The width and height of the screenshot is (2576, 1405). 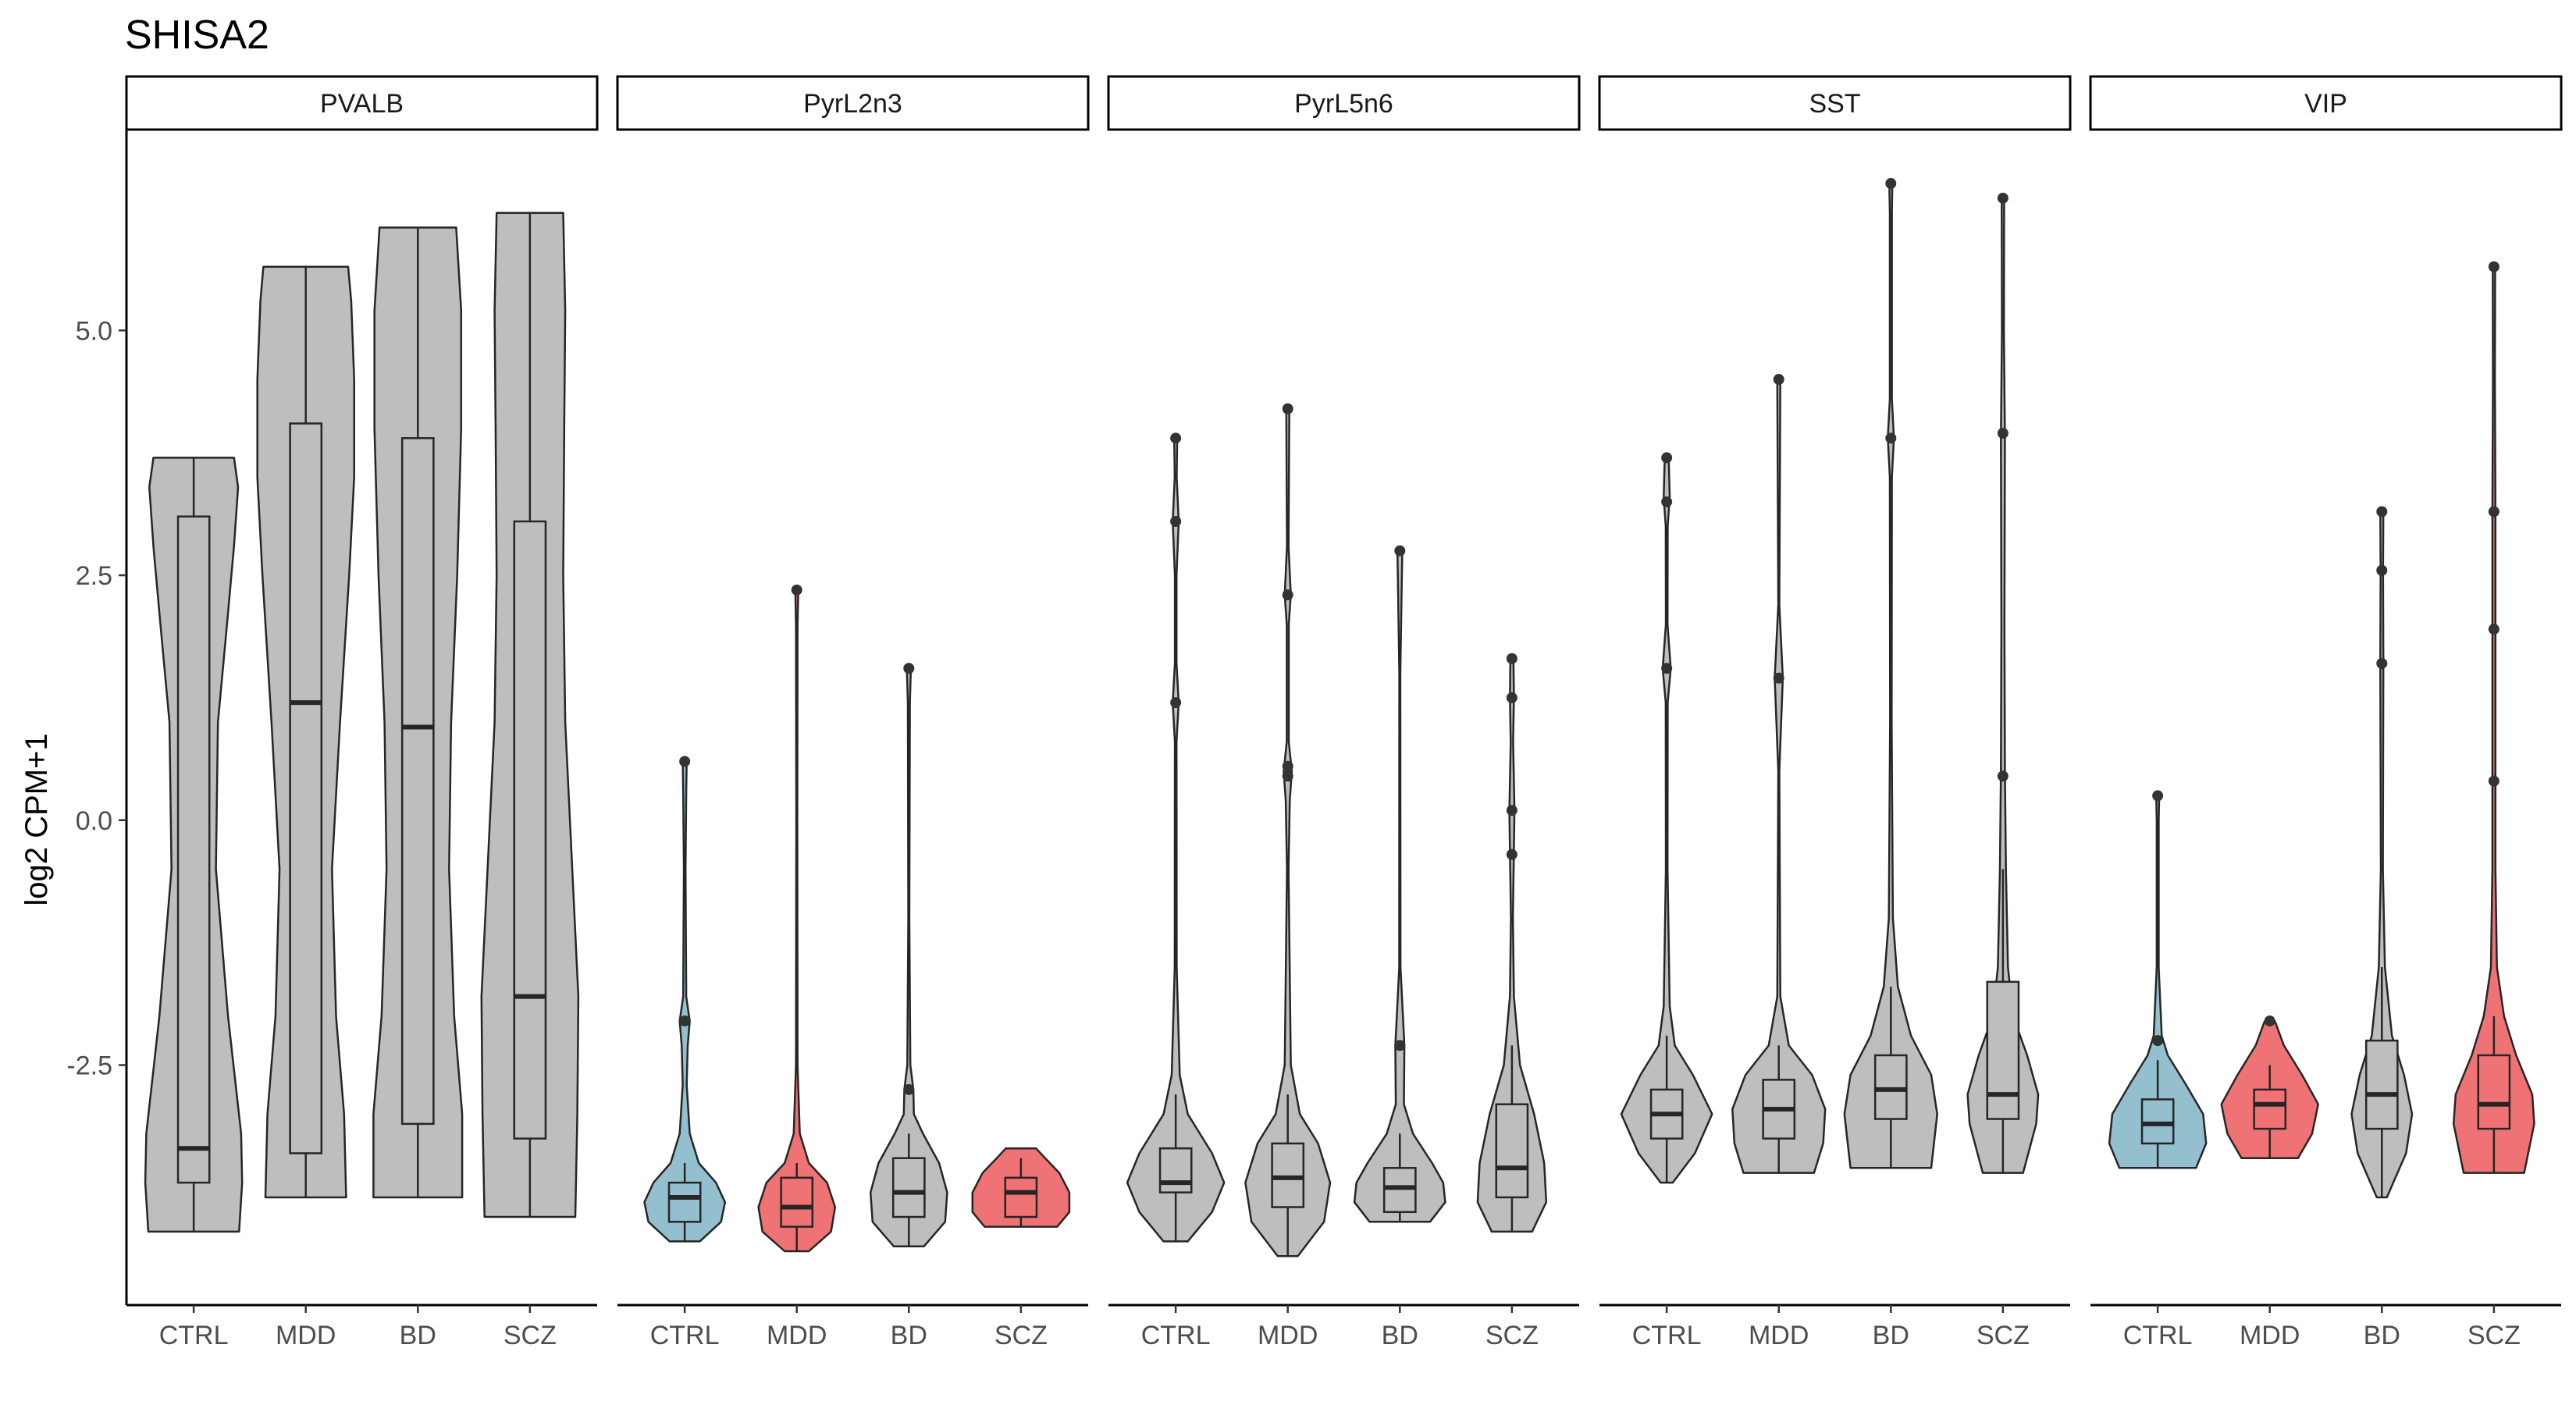 I want to click on facet-strip-label: PVALB, so click(x=362, y=104).